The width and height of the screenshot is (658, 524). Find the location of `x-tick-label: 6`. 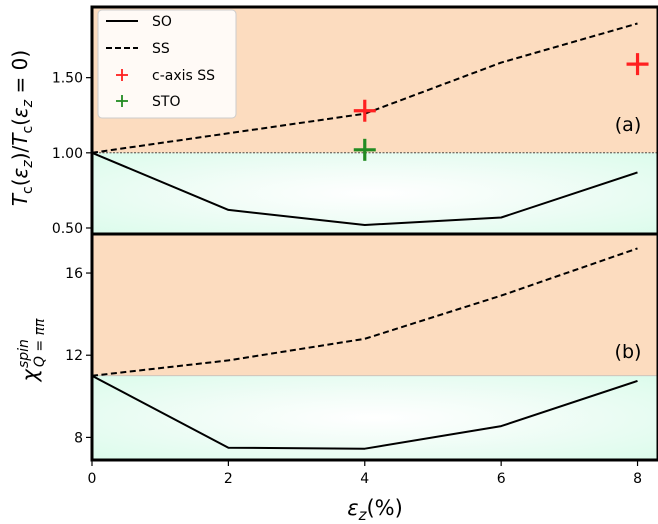

x-tick-label: 6 is located at coordinates (501, 479).